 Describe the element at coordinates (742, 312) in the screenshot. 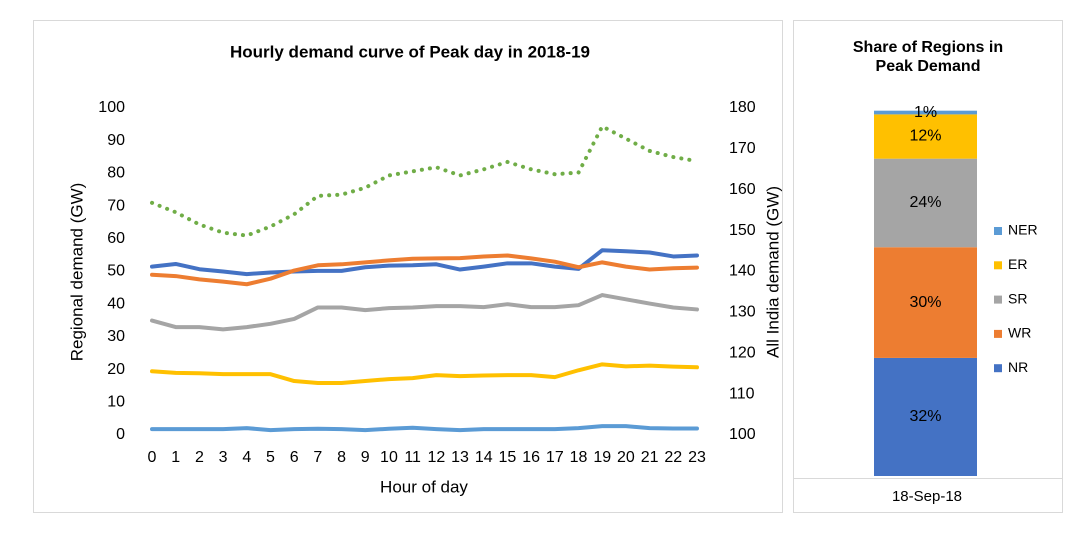

I see `y2-tick-label: 130` at that location.